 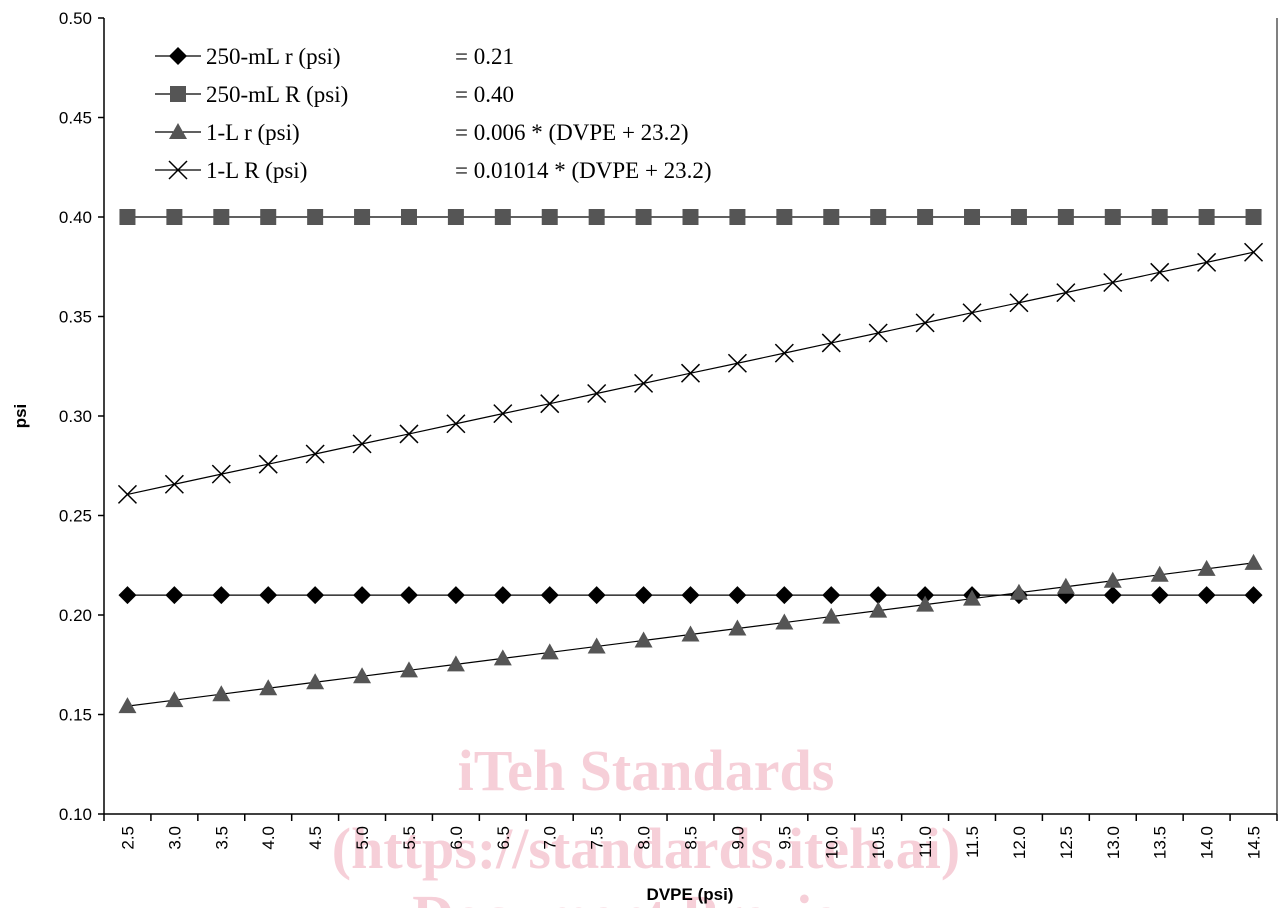 I want to click on legend-formula: = 0.21, so click(x=484, y=56).